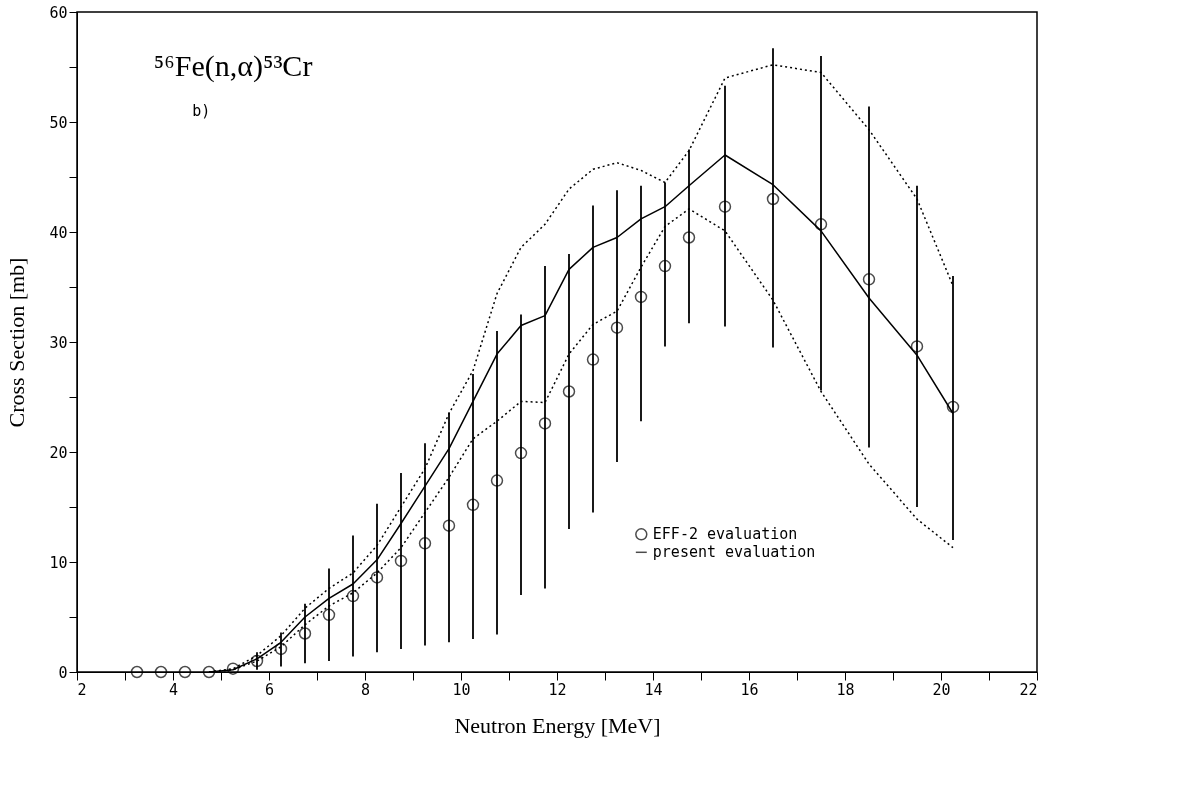 This screenshot has width=1182, height=788. I want to click on y-axis-title: Cross Section [mb], so click(17, 342).